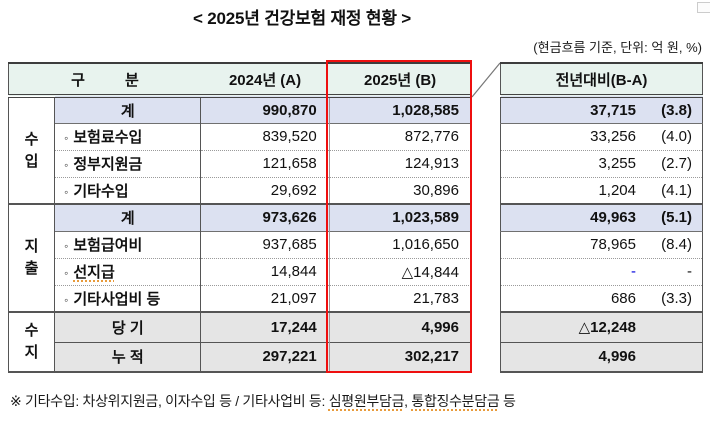 Image resolution: width=710 pixels, height=424 pixels. I want to click on footnote-term: 심평원부담금, so click(366, 401).